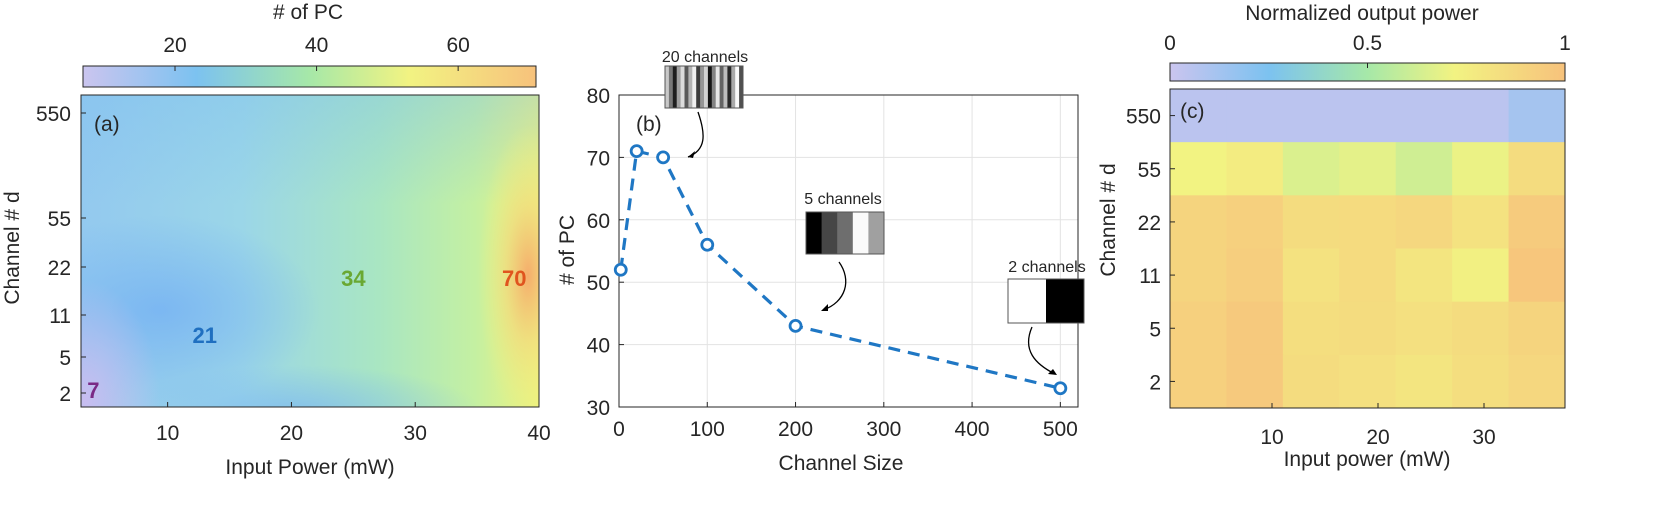 This screenshot has width=1661, height=509. What do you see at coordinates (353, 423) in the screenshot?
I see `x-ticks-a: 10 20 30 40` at bounding box center [353, 423].